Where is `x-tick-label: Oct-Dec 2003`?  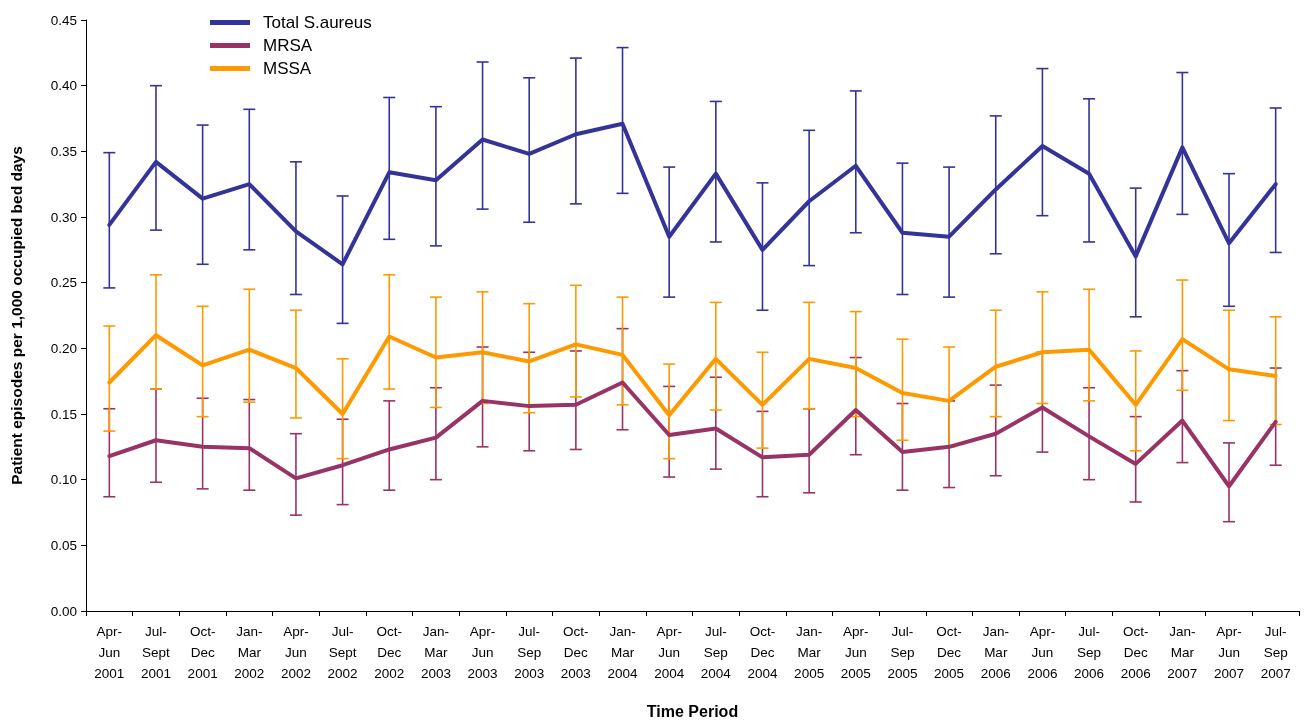
x-tick-label: Oct-Dec 2003 is located at coordinates (575, 652).